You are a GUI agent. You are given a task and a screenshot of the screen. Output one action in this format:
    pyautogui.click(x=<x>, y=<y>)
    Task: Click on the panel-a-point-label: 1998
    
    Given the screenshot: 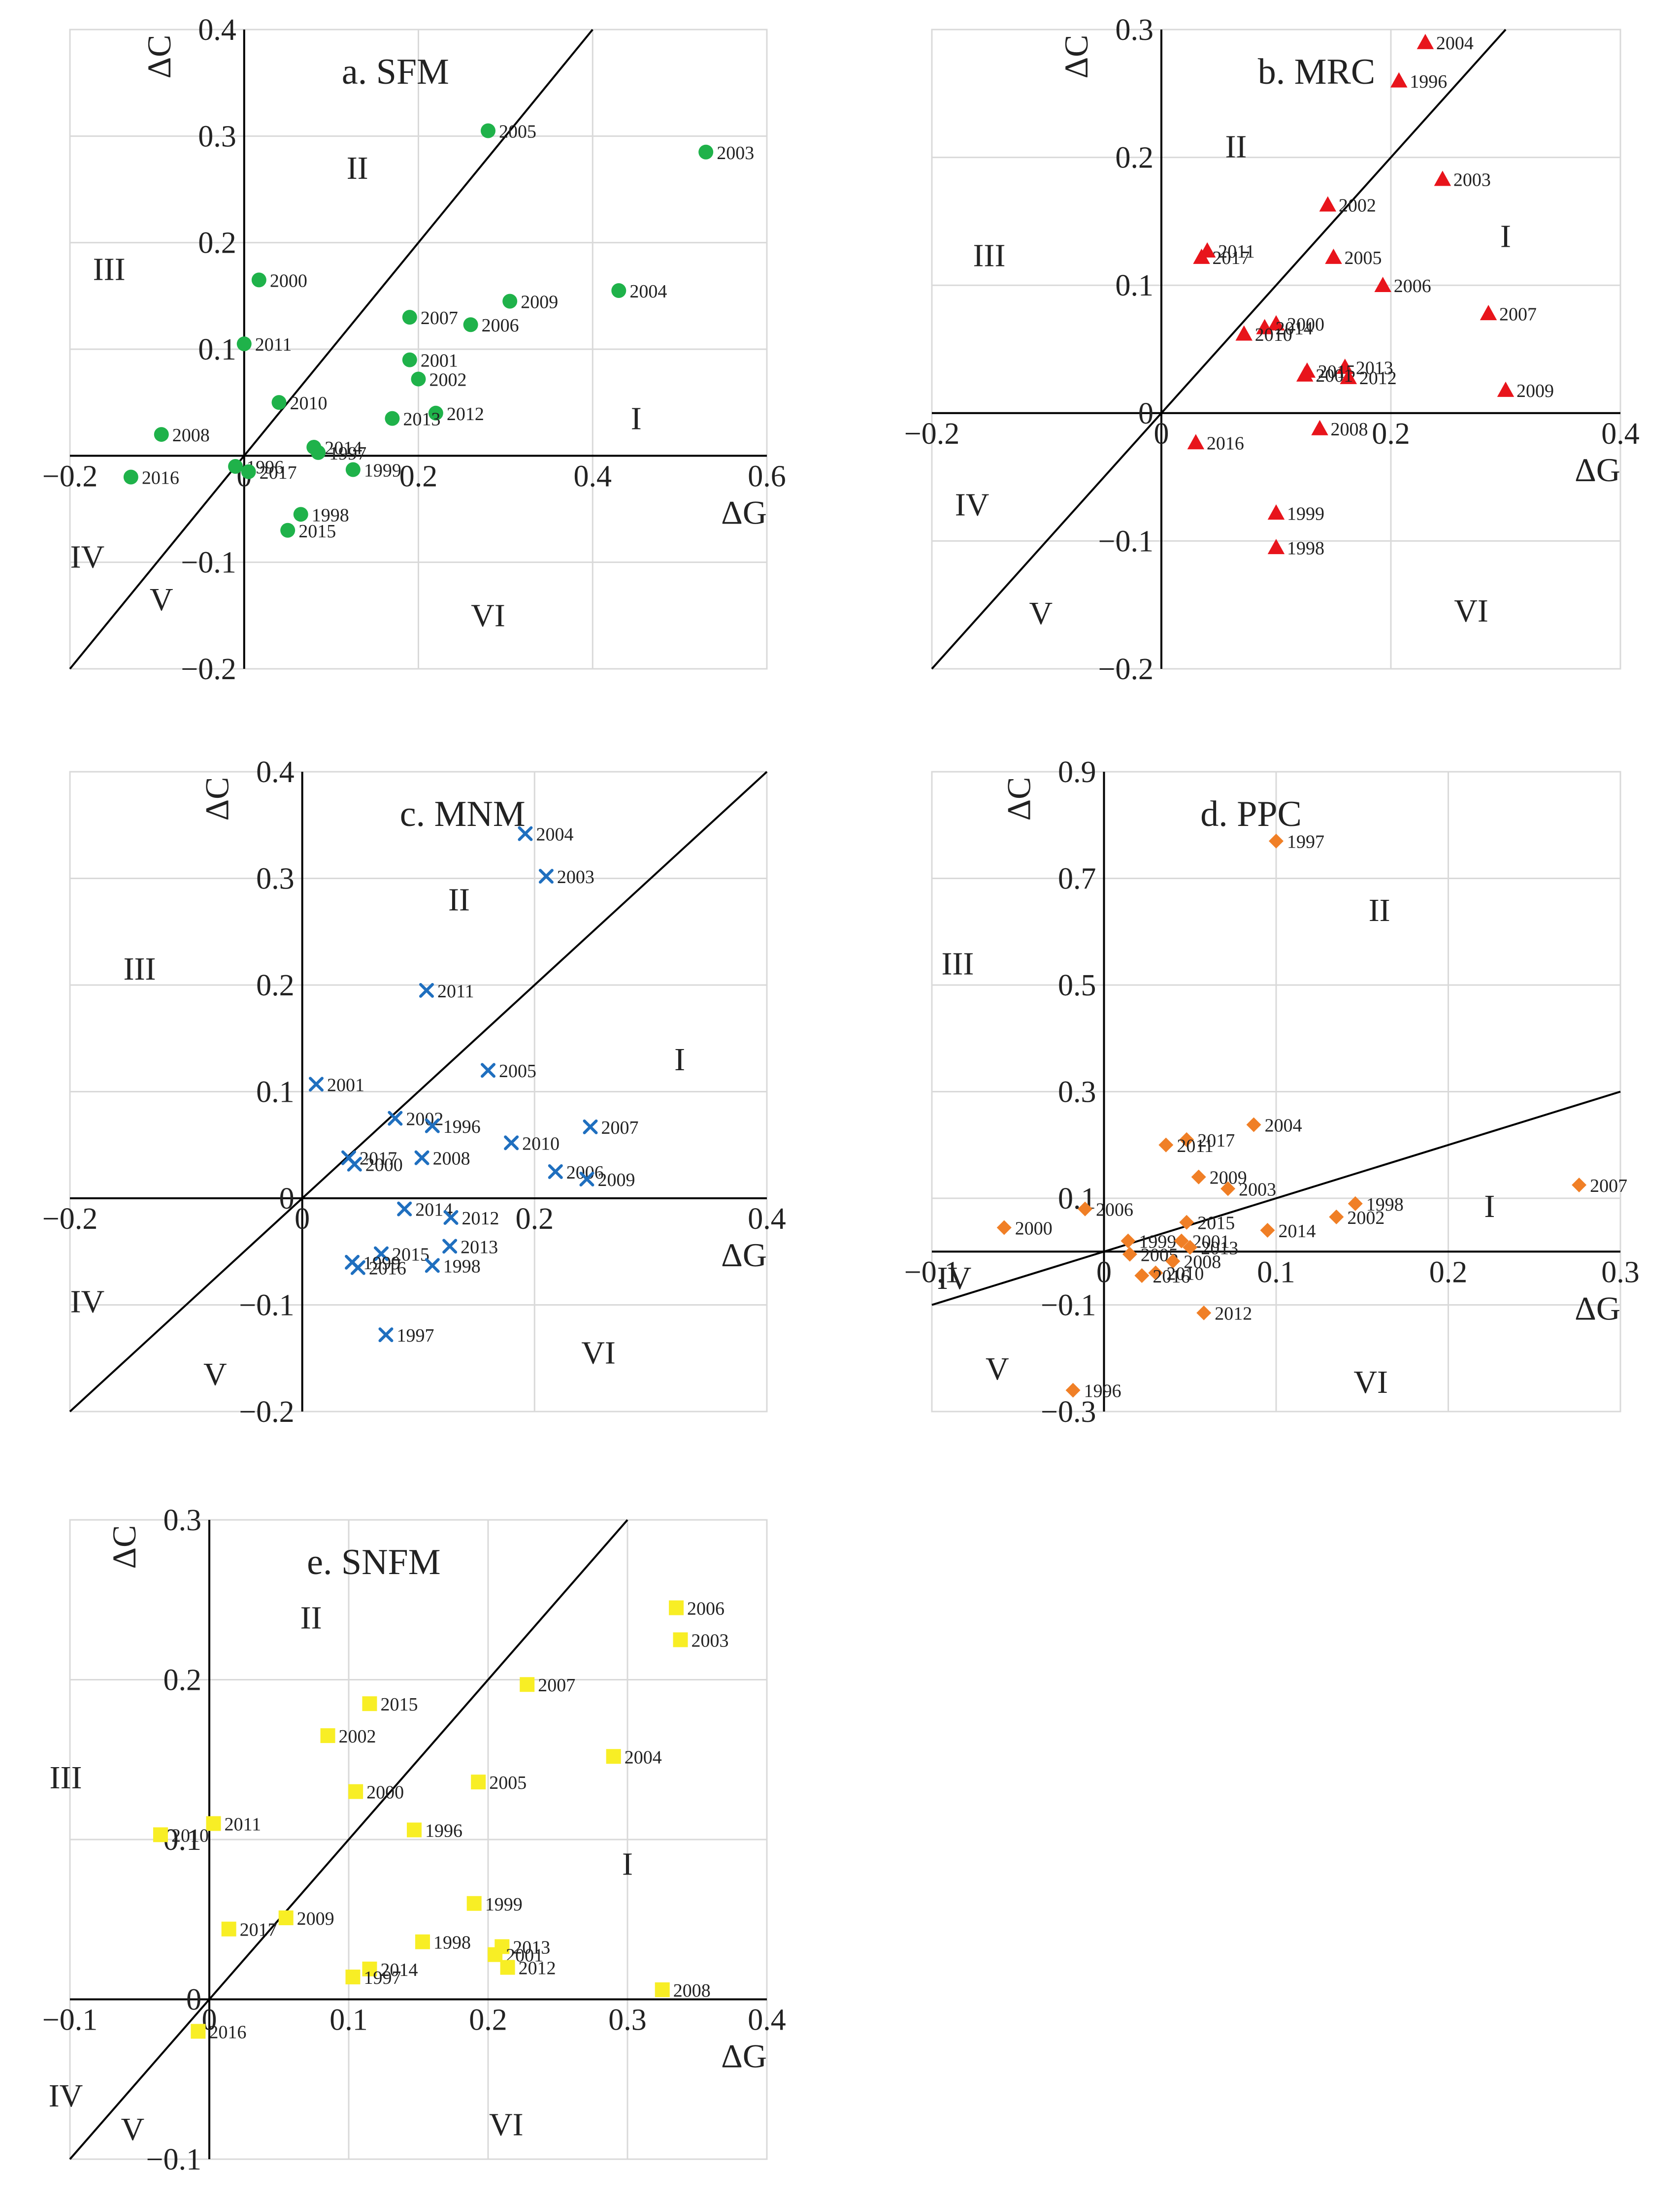 What is the action you would take?
    pyautogui.click(x=331, y=515)
    